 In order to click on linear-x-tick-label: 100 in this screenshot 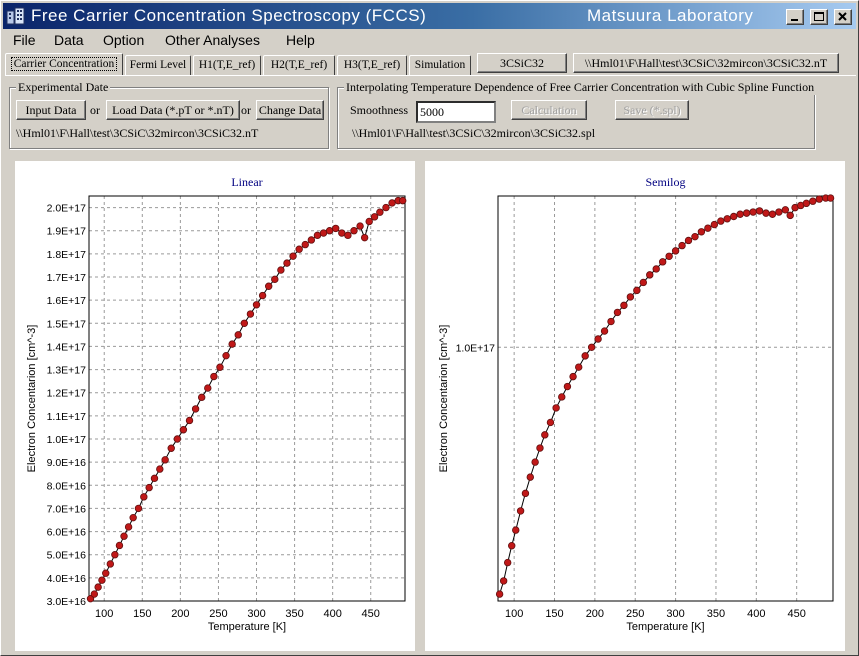, I will do `click(104, 614)`.